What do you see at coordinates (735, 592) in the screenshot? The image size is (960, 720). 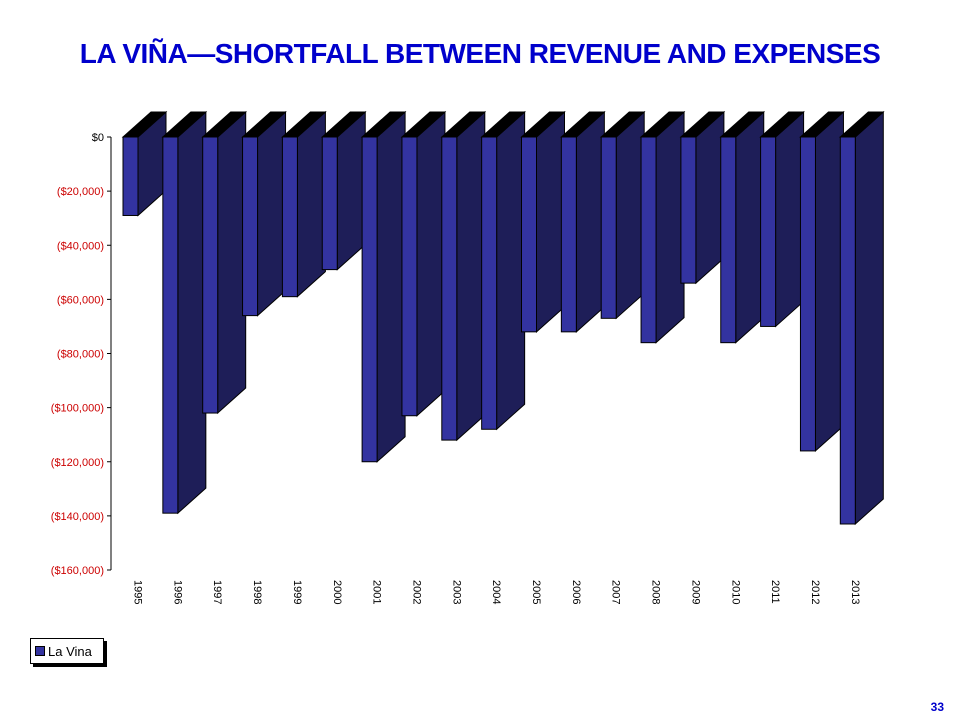 I see `x-tick-label: 2010` at bounding box center [735, 592].